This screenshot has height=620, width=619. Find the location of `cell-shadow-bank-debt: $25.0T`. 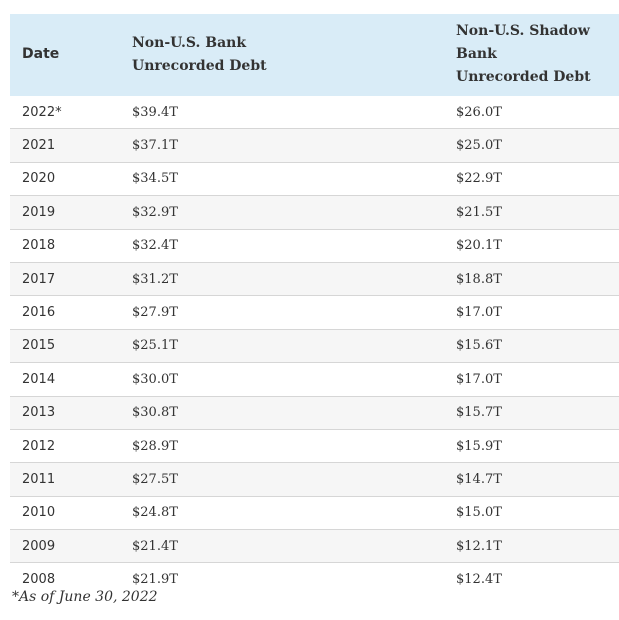

cell-shadow-bank-debt: $25.0T is located at coordinates (531, 145).